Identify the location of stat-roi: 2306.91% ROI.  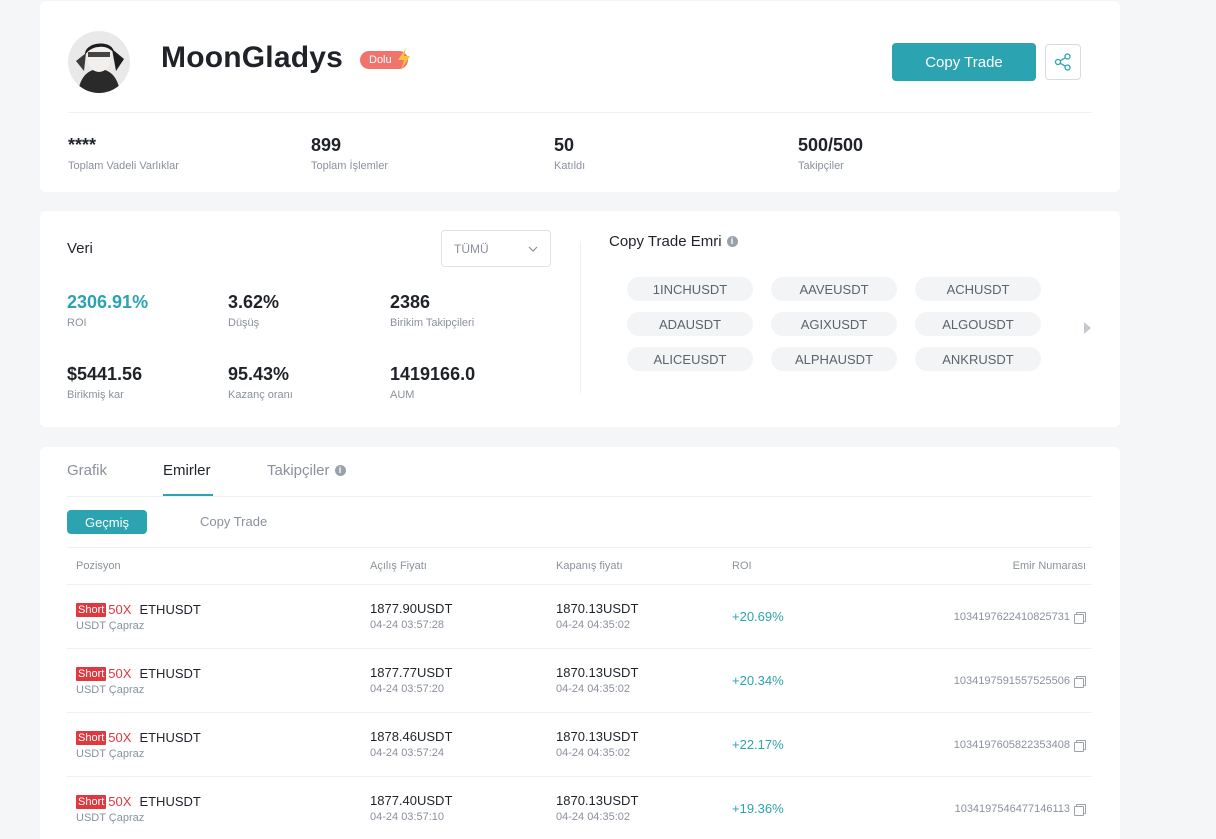
(108, 310).